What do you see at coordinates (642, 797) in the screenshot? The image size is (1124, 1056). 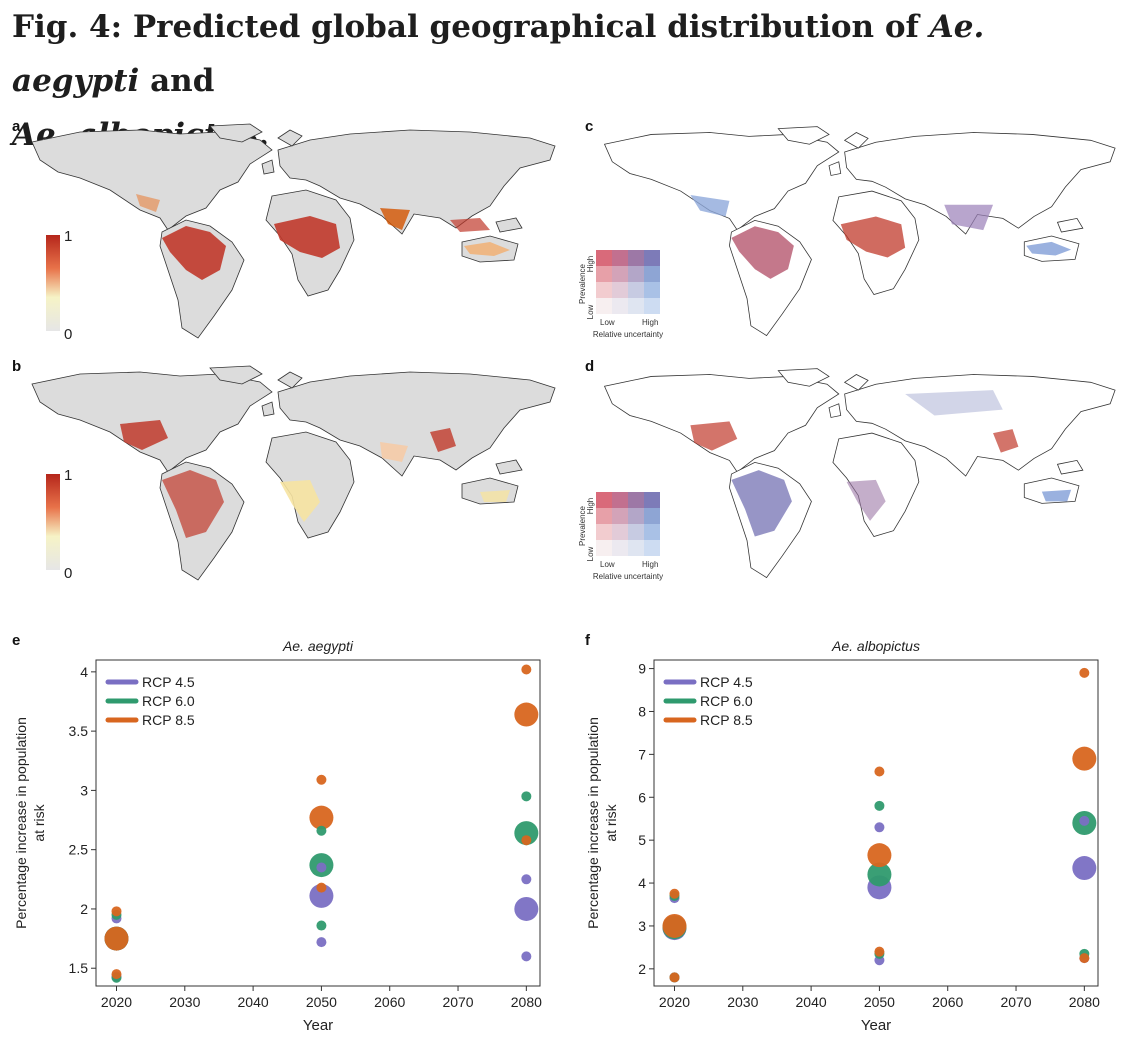 I see `y-tick-label: 6` at bounding box center [642, 797].